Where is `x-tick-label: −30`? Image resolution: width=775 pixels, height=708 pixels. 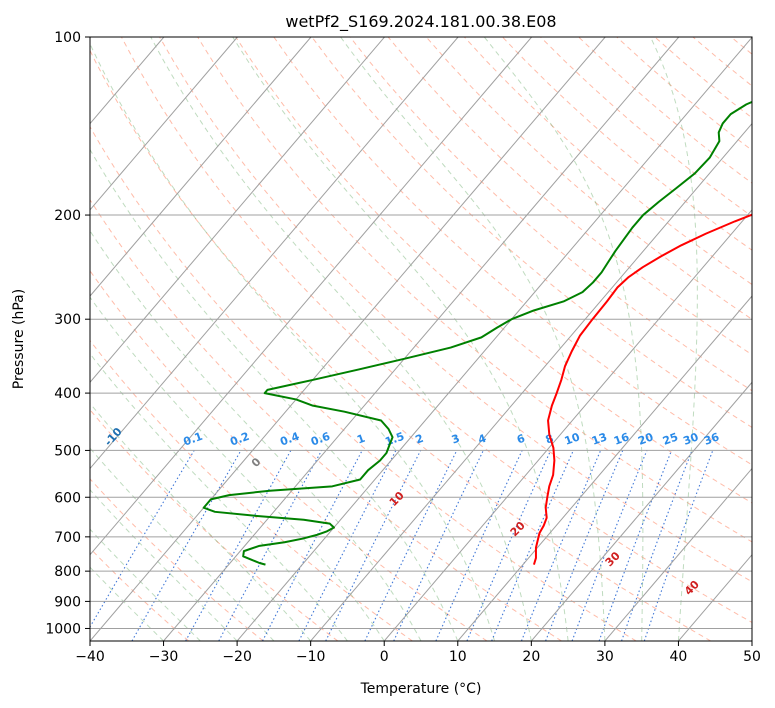
x-tick-label: −30 is located at coordinates (164, 657).